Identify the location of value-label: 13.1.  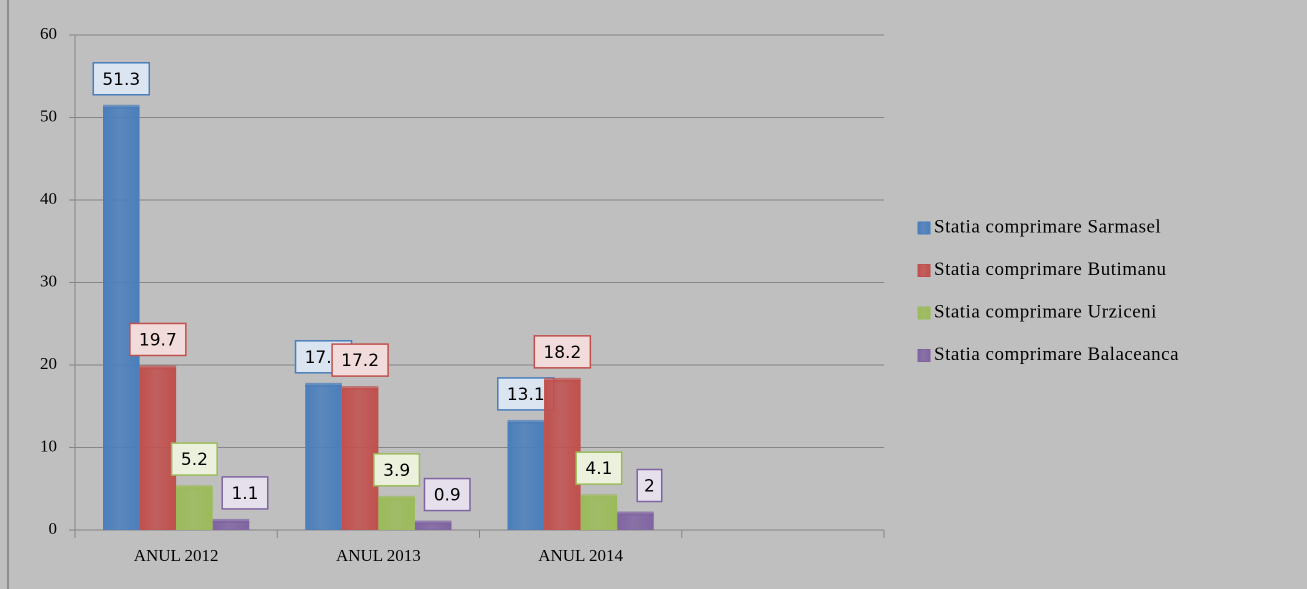
(526, 395).